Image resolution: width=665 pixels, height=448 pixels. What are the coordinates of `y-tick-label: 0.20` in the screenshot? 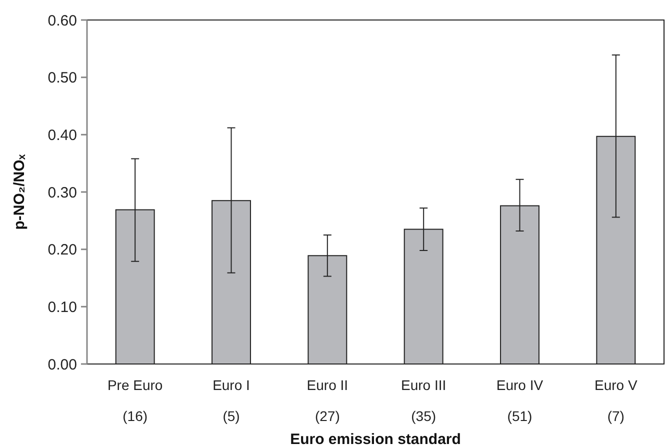 It's located at (62, 250).